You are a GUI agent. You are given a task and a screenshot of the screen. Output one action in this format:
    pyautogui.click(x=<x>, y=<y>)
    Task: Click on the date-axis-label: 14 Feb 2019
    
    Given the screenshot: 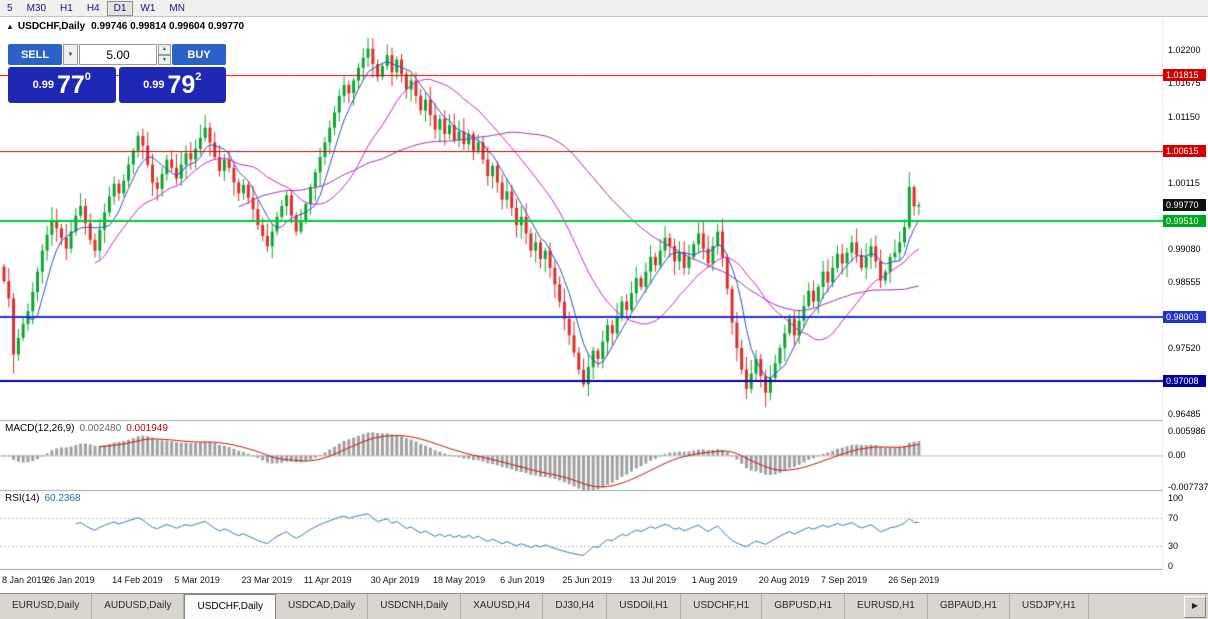 What is the action you would take?
    pyautogui.click(x=137, y=580)
    